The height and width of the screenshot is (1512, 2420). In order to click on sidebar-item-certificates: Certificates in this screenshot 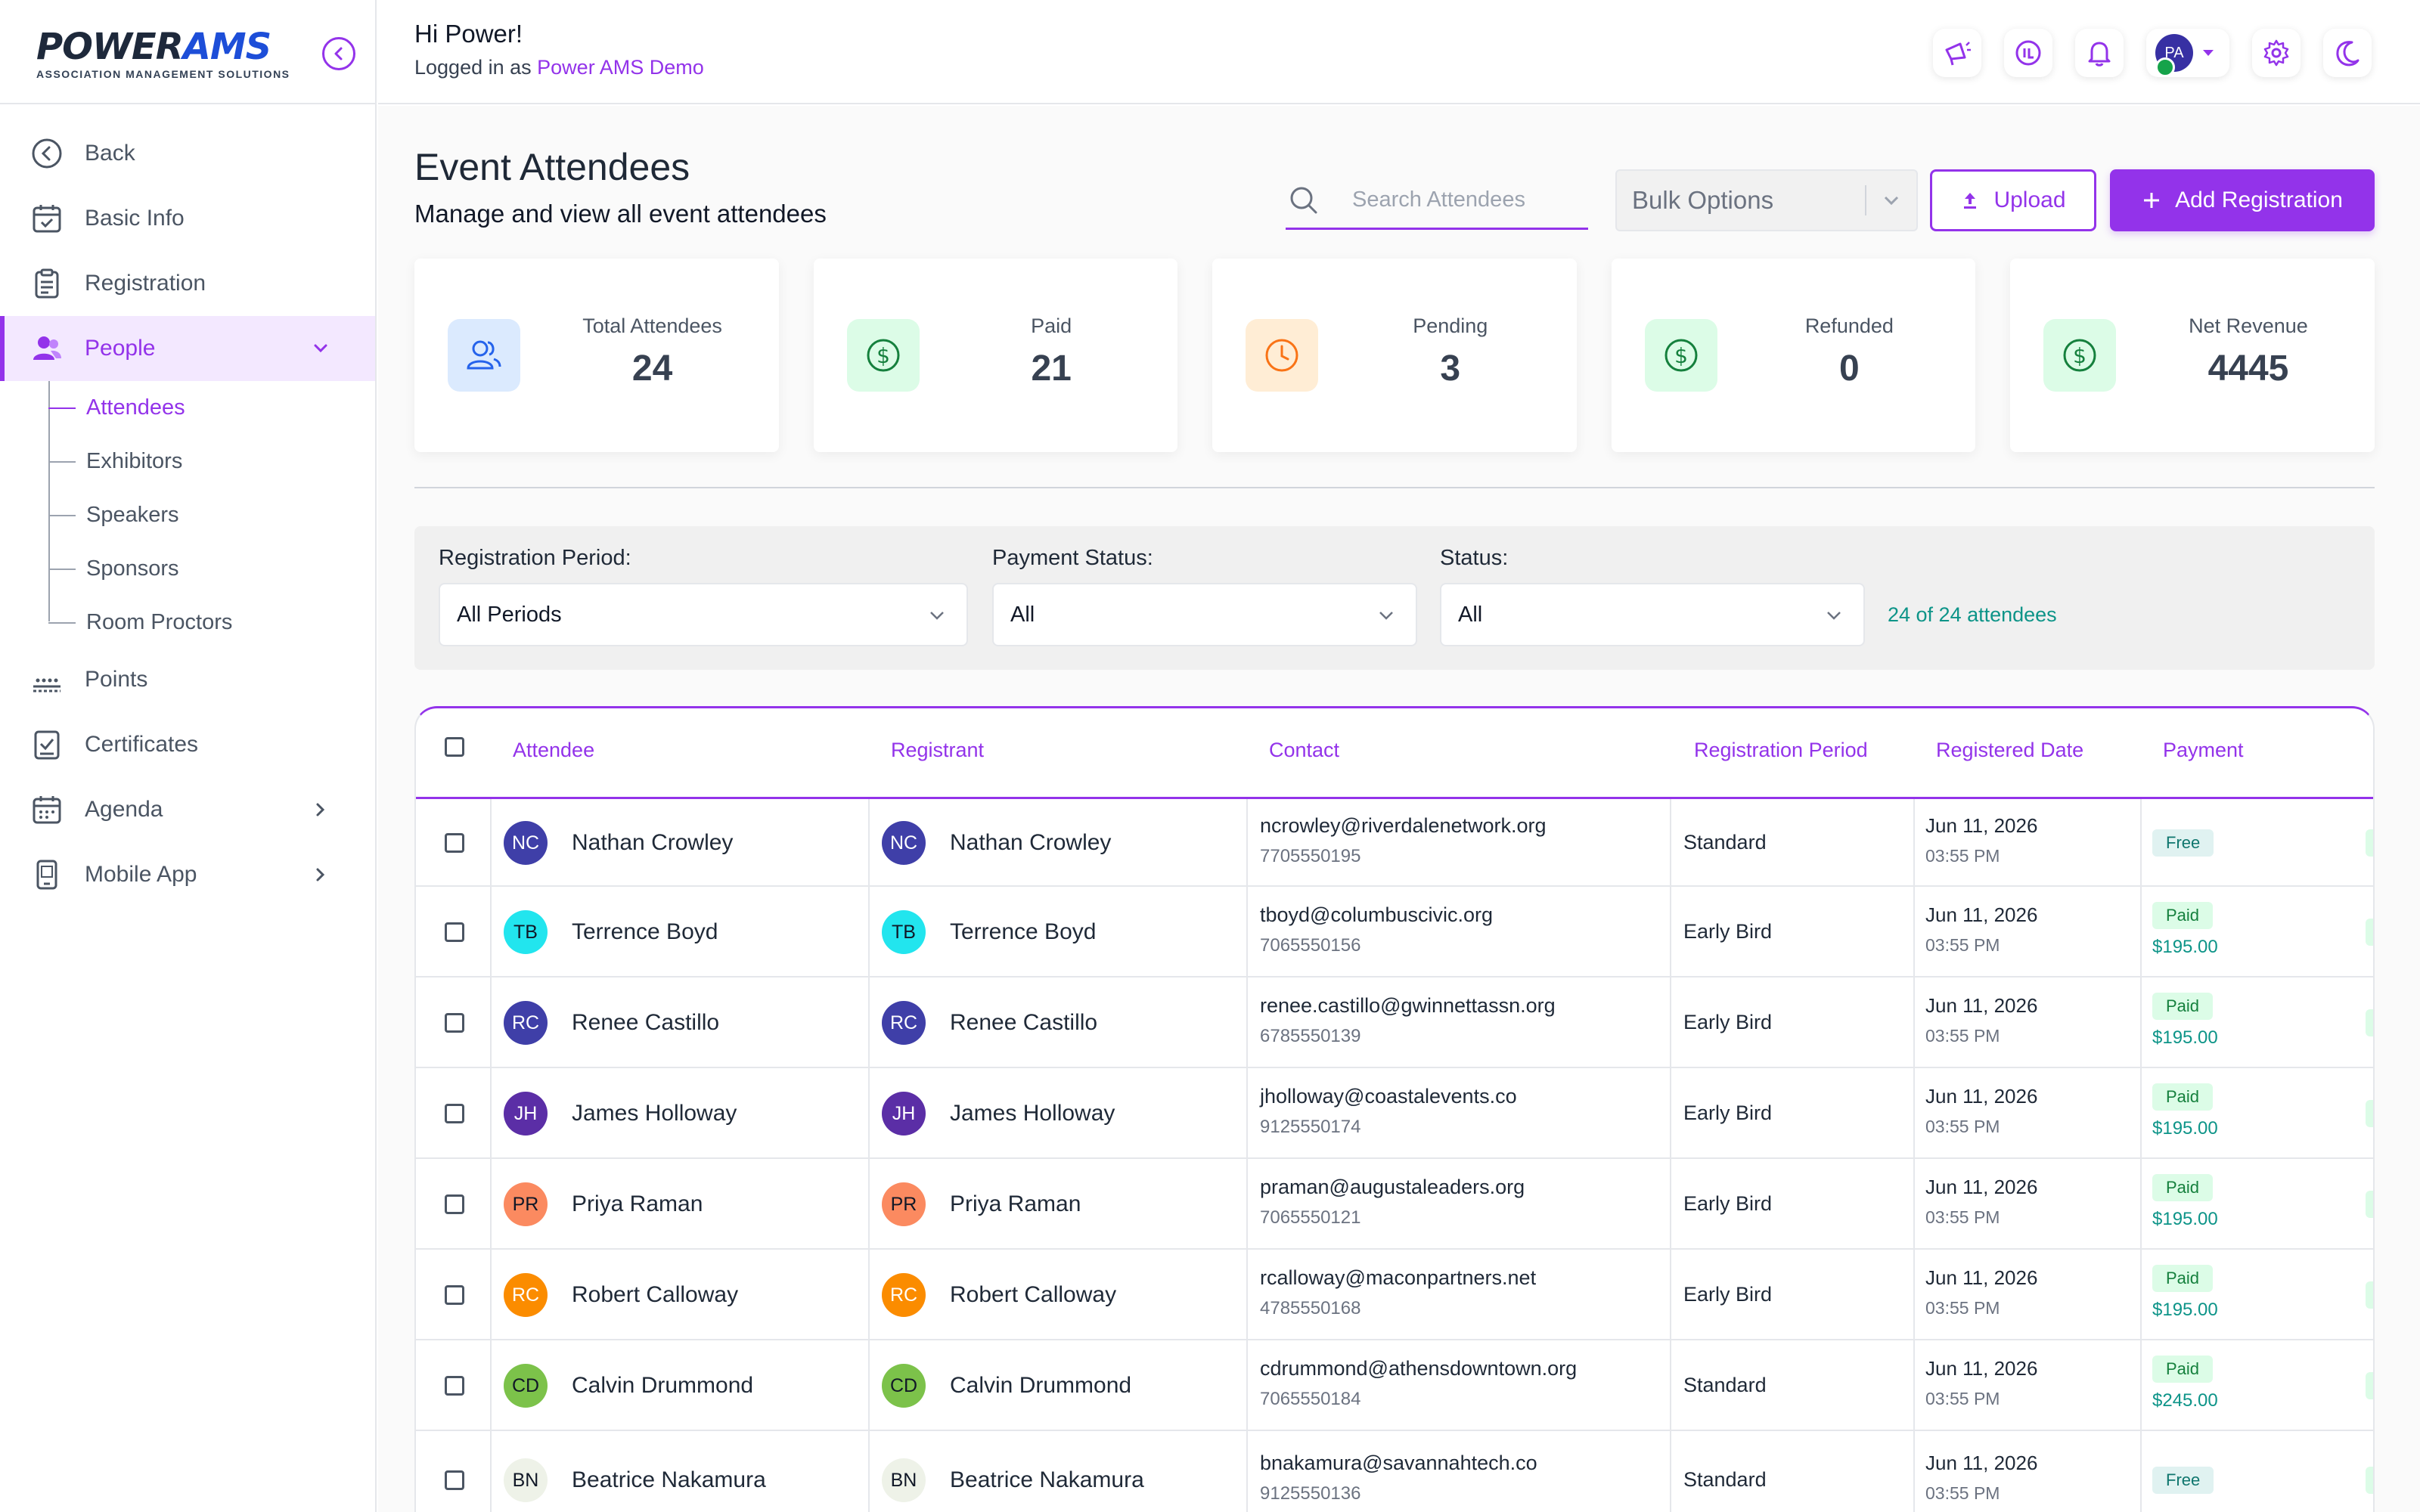, I will do `click(187, 744)`.